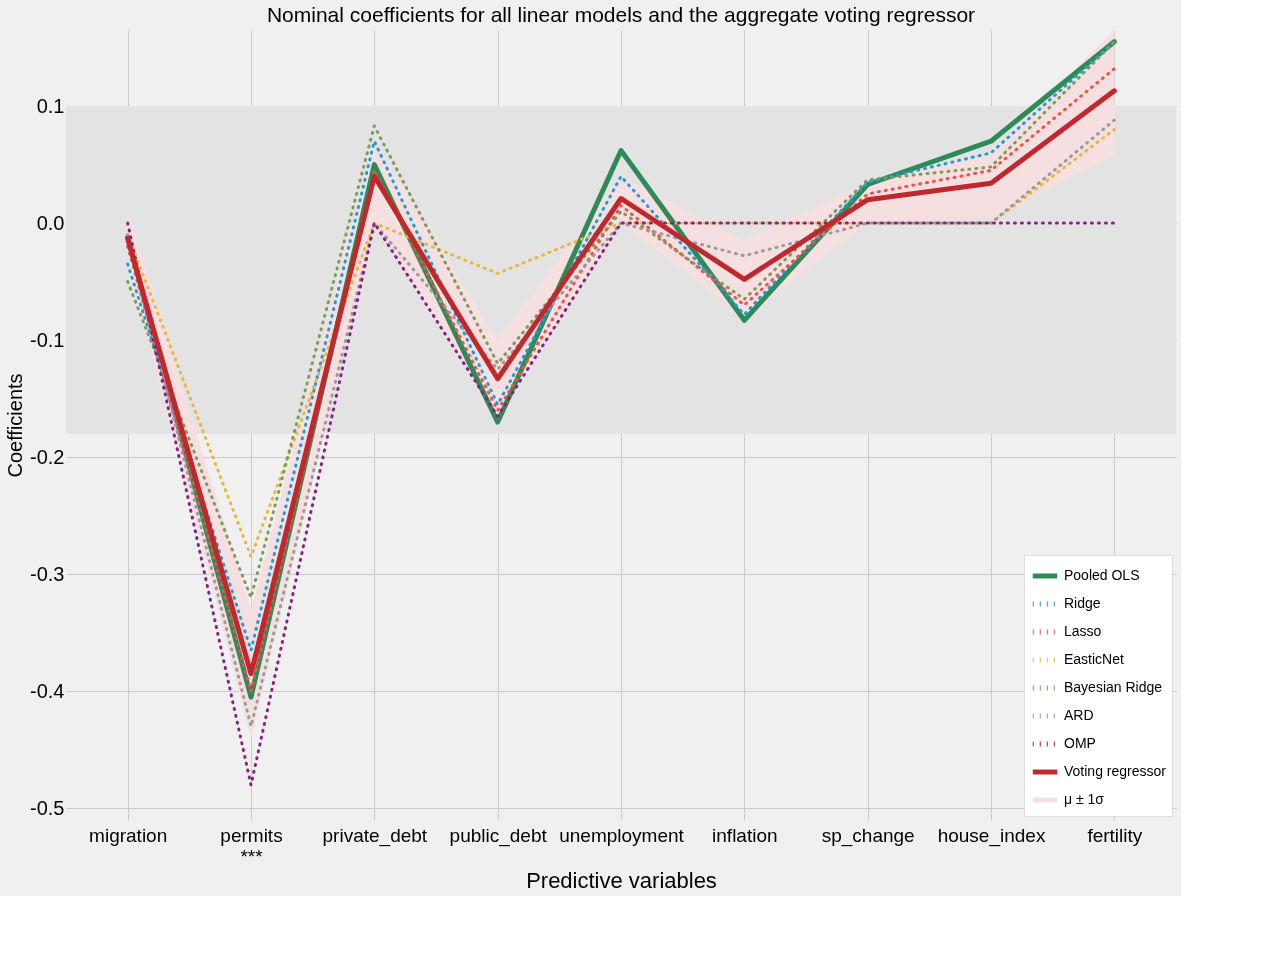  What do you see at coordinates (375, 835) in the screenshot?
I see `x-tick-label: private_debt` at bounding box center [375, 835].